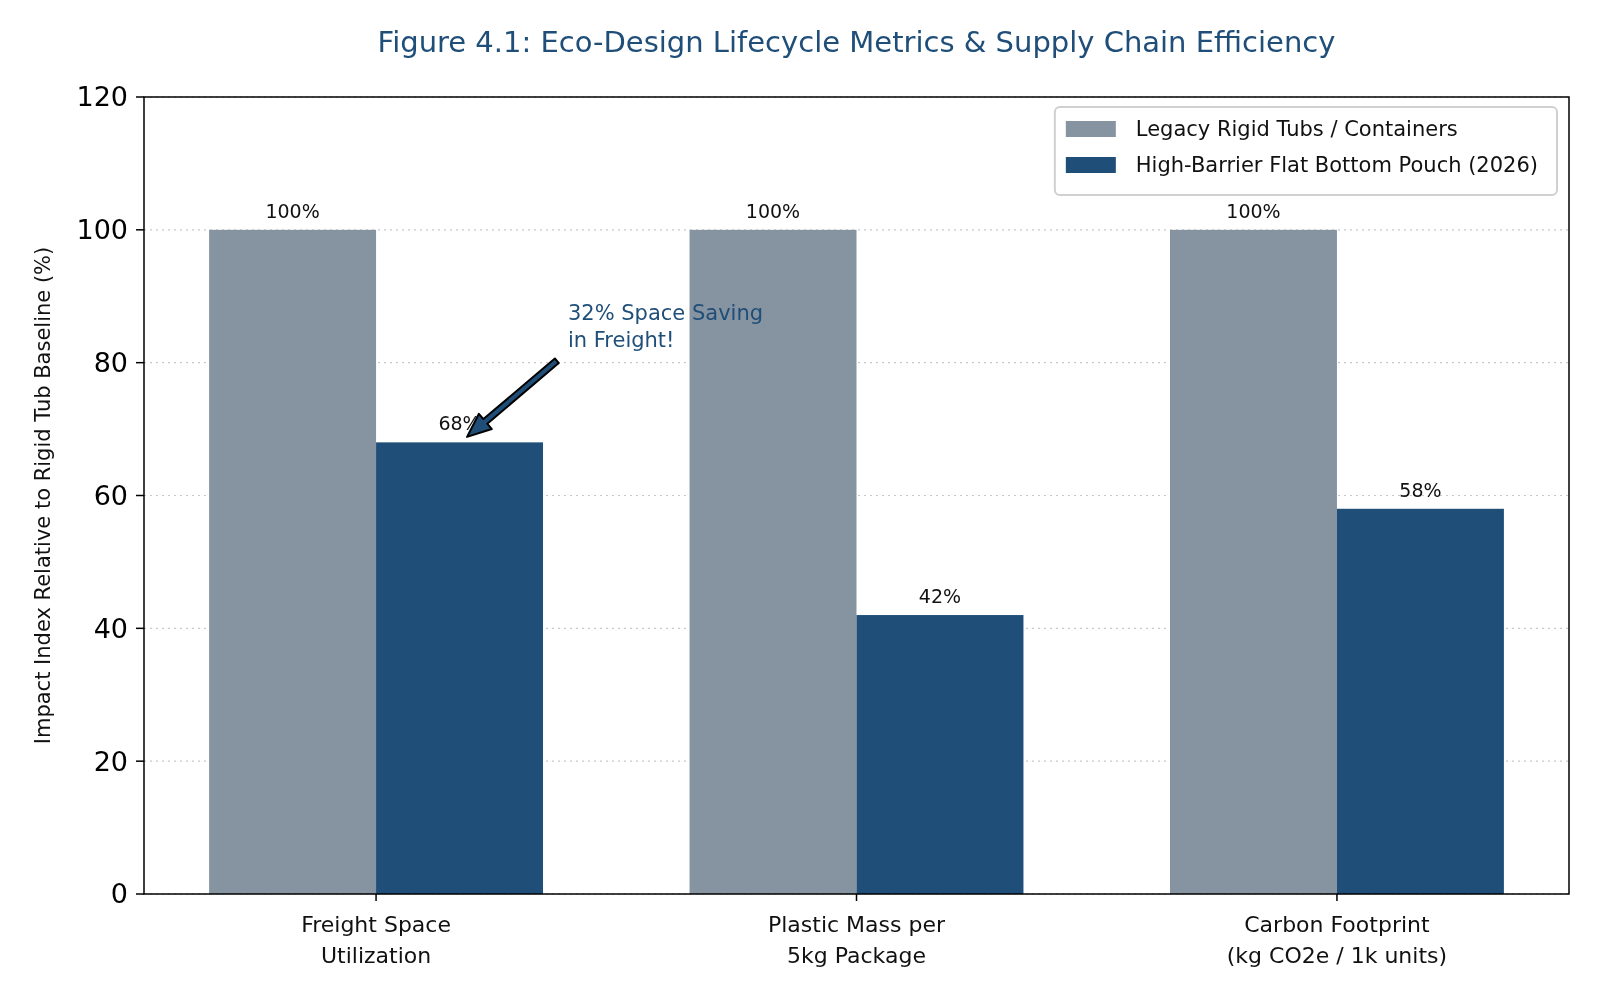 This screenshot has height=1000, width=1600. Describe the element at coordinates (1337, 940) in the screenshot. I see `x-tick-label: Carbon Footprint (kg CO2e / 1k units)` at that location.